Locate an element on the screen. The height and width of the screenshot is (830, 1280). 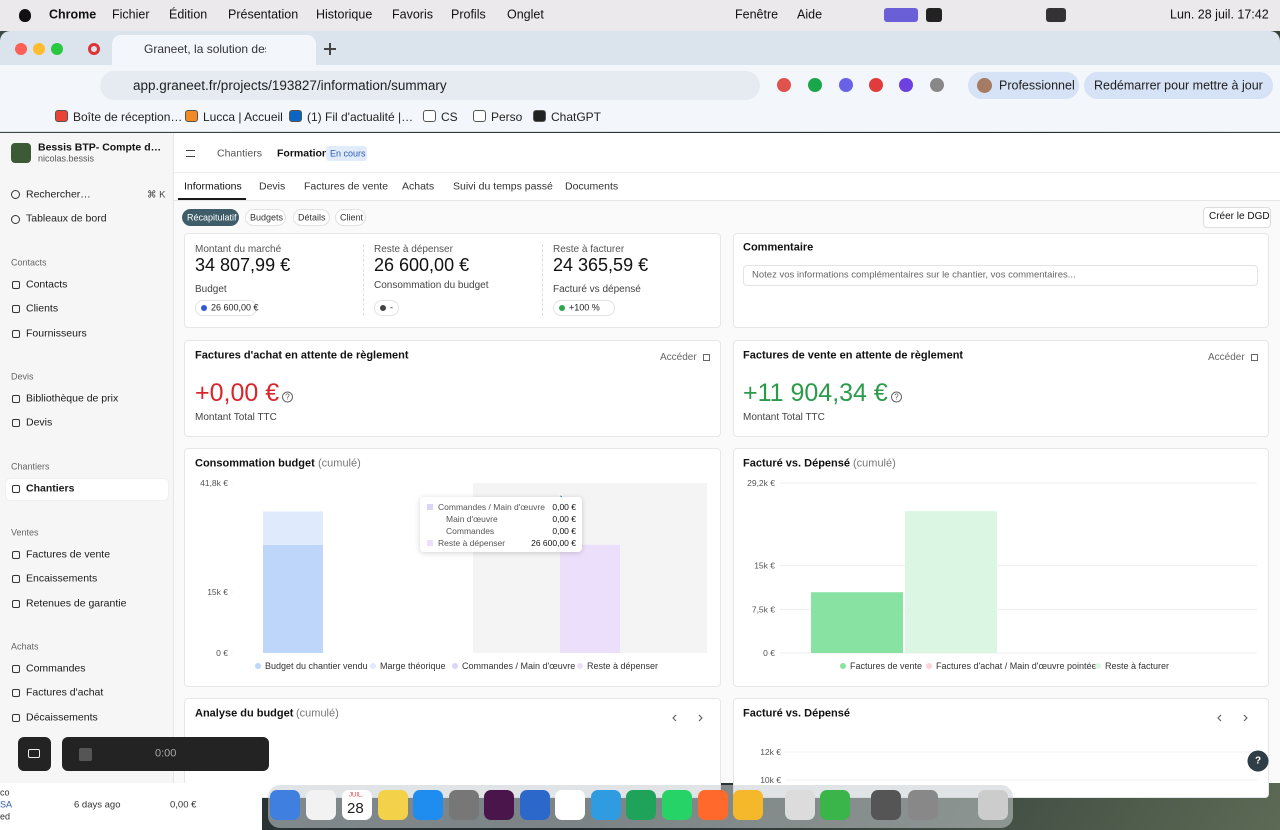
tab: Devis is located at coordinates (272, 186).